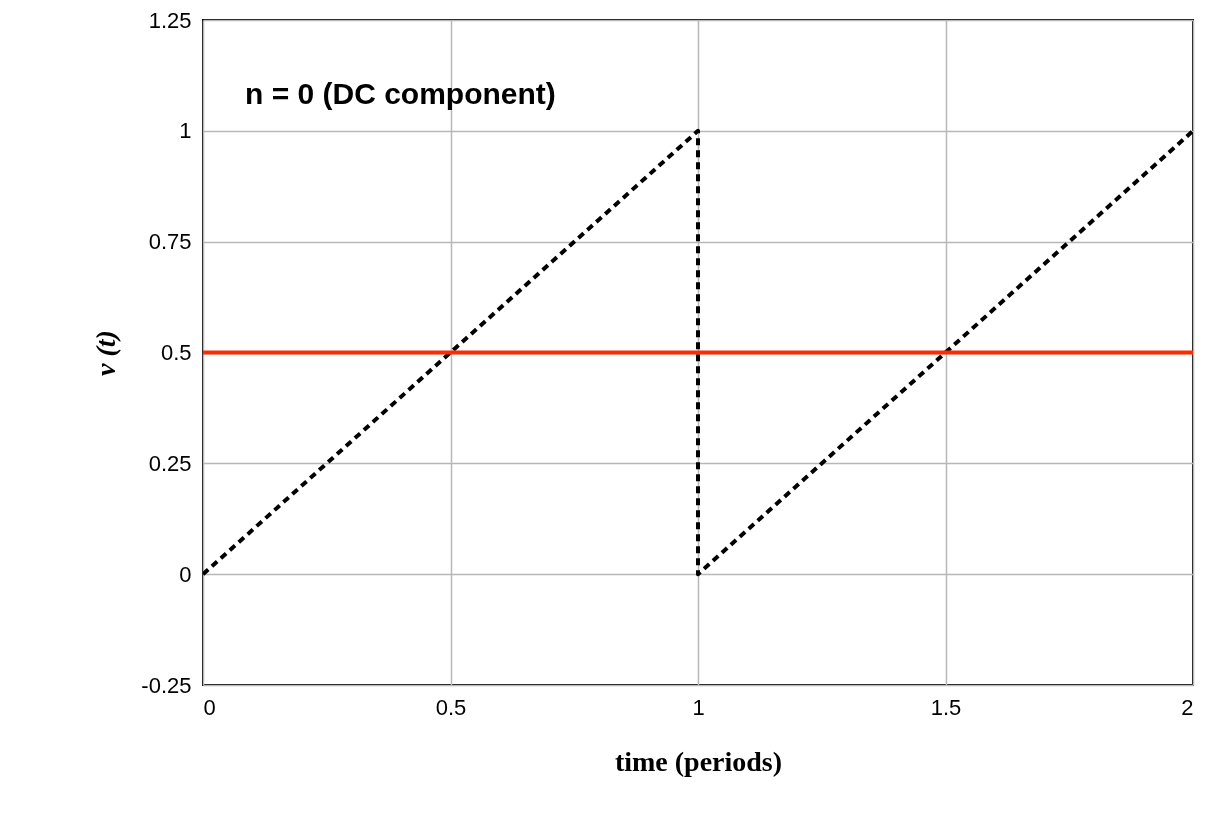 The width and height of the screenshot is (1207, 830). I want to click on y-tick-label: 0.75, so click(170, 242).